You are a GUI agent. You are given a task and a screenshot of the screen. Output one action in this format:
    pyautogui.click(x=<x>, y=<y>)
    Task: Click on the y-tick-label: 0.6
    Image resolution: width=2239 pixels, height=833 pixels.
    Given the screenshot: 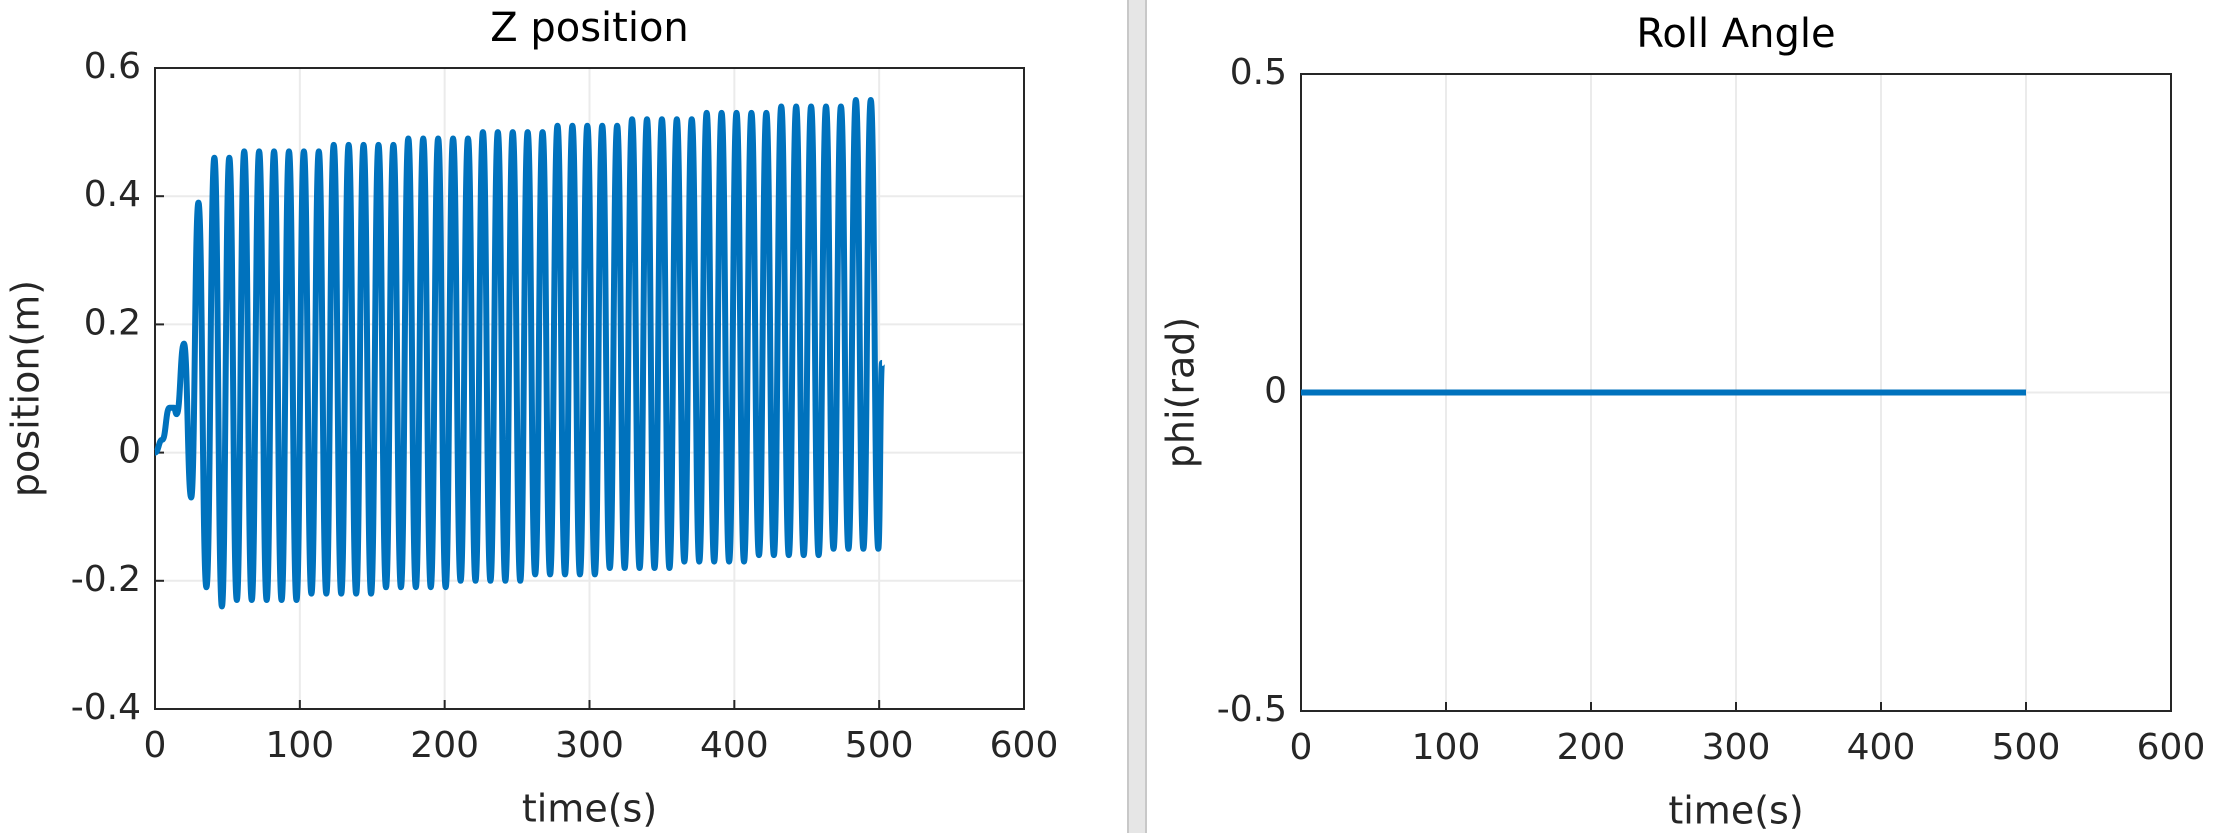 What is the action you would take?
    pyautogui.click(x=112, y=66)
    